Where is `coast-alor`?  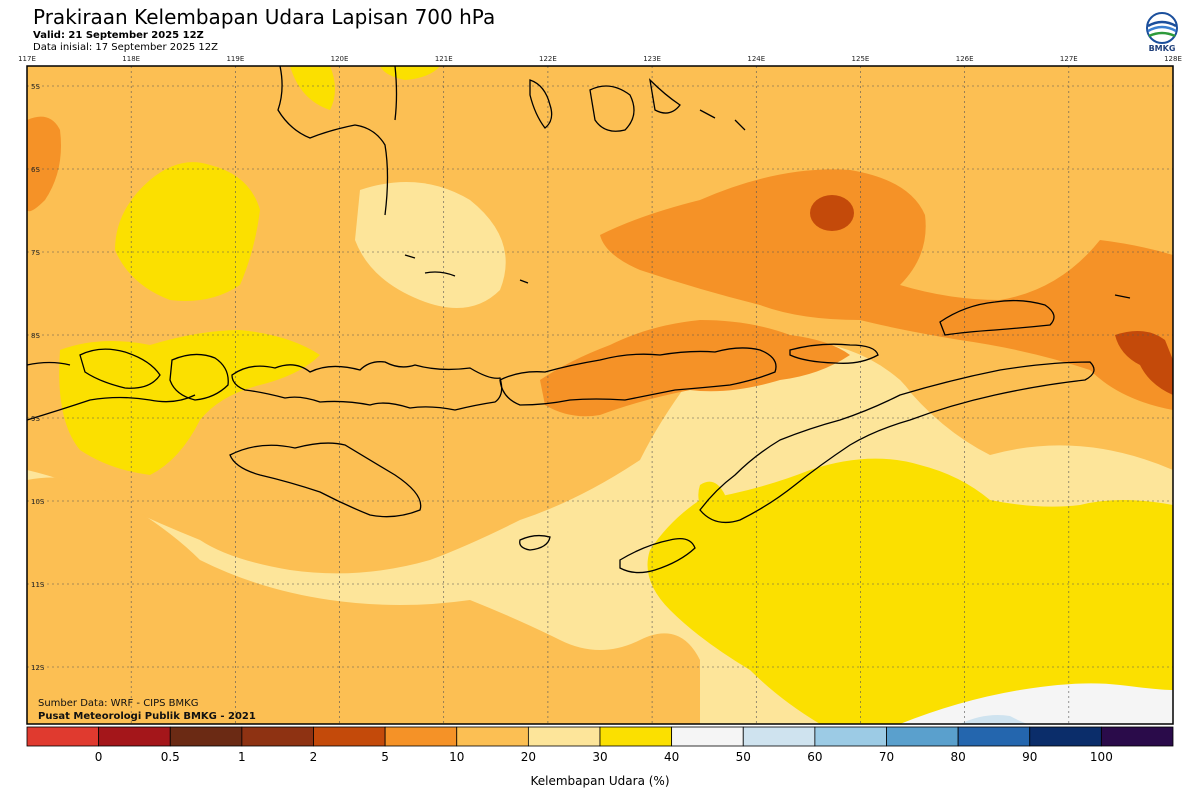
coast-alor is located at coordinates (834, 353).